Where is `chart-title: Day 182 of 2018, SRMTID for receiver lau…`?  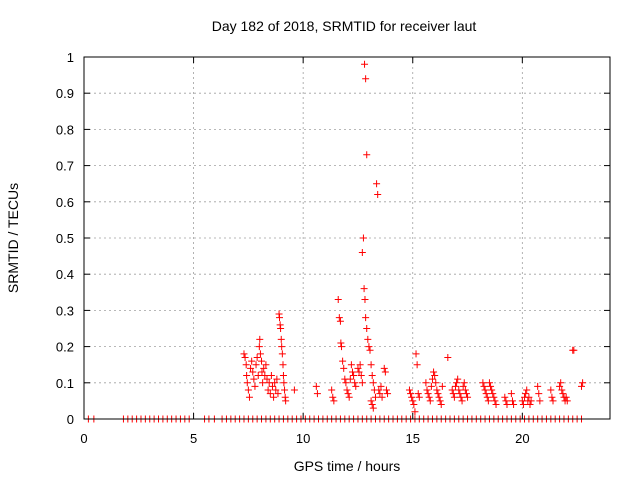 chart-title: Day 182 of 2018, SRMTID for receiver lau… is located at coordinates (344, 26).